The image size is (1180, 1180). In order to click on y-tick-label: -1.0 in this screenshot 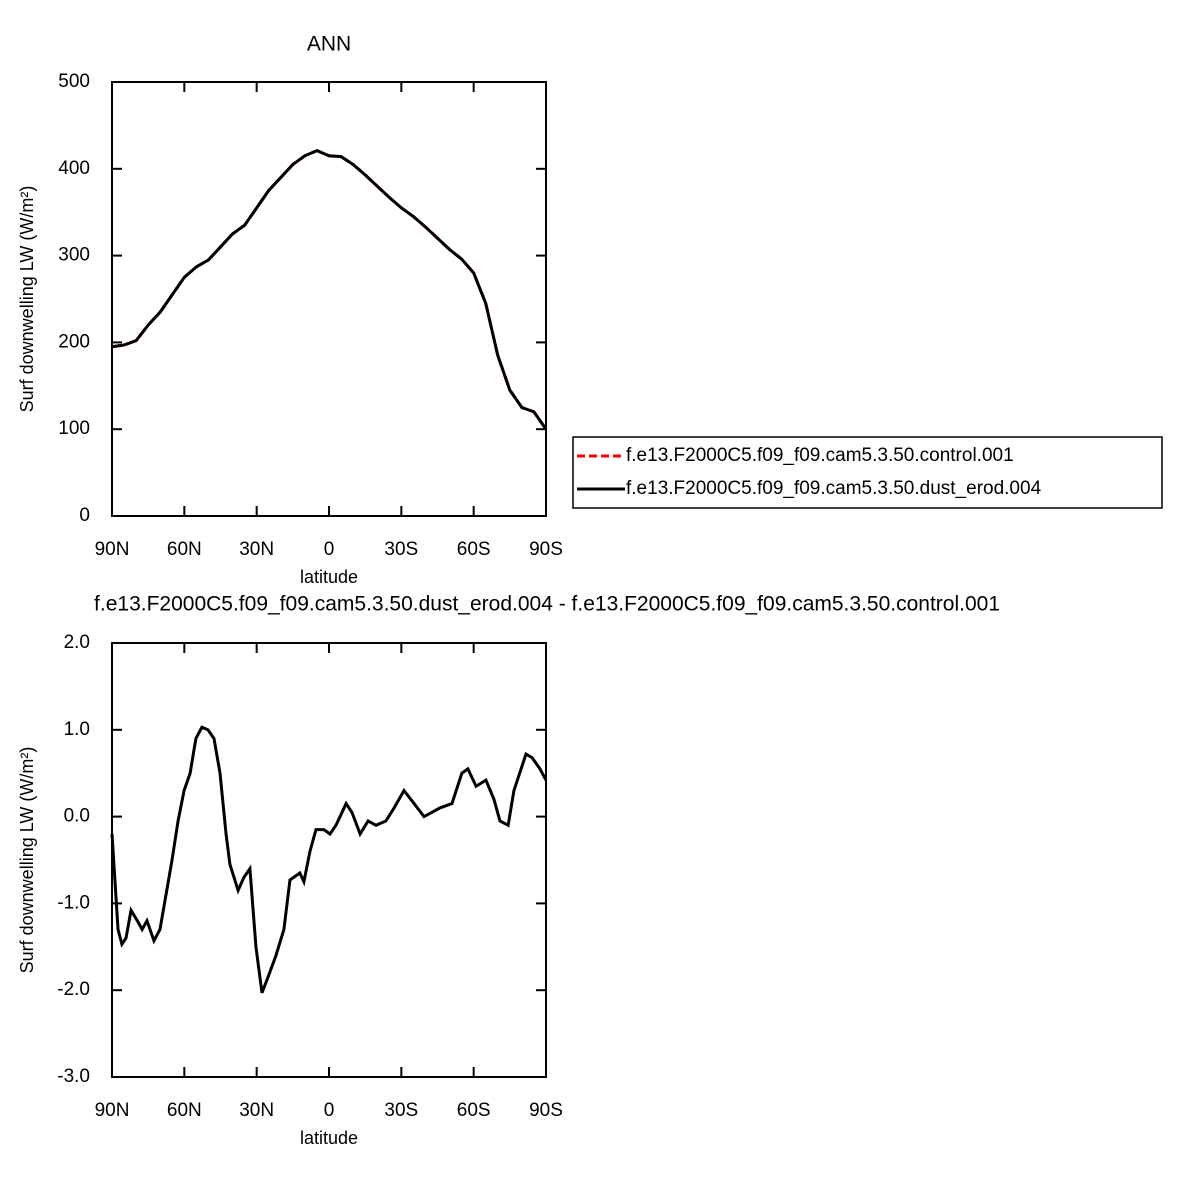, I will do `click(73, 902)`.